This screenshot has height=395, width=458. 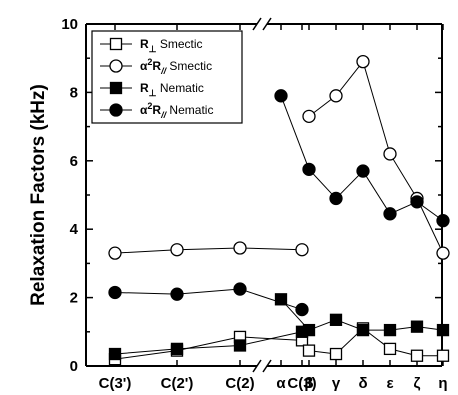 What do you see at coordinates (176, 66) in the screenshot?
I see `legend-label: α2R// Smectic` at bounding box center [176, 66].